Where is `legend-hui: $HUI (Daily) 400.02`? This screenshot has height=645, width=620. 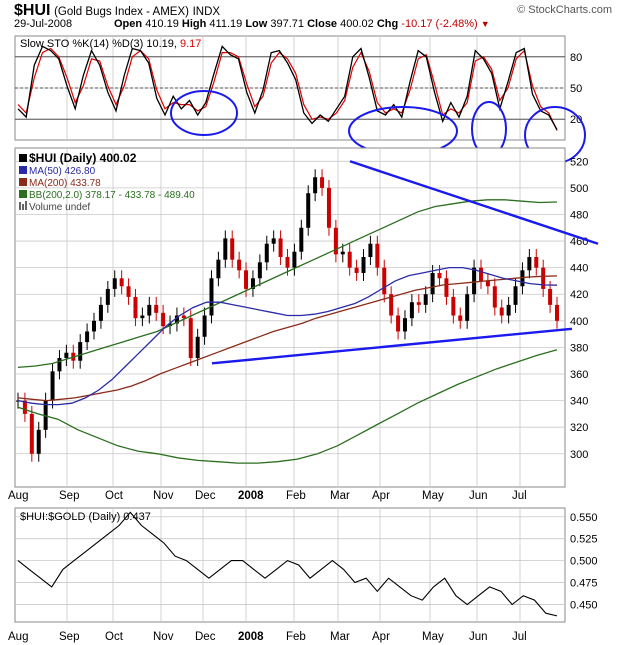 legend-hui: $HUI (Daily) 400.02 is located at coordinates (83, 158).